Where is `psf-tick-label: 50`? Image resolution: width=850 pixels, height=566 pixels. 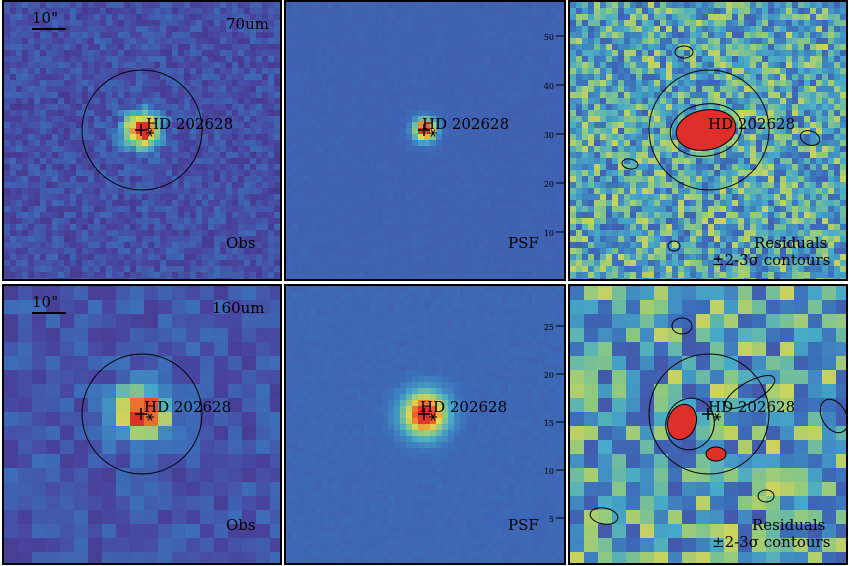 psf-tick-label: 50 is located at coordinates (549, 37).